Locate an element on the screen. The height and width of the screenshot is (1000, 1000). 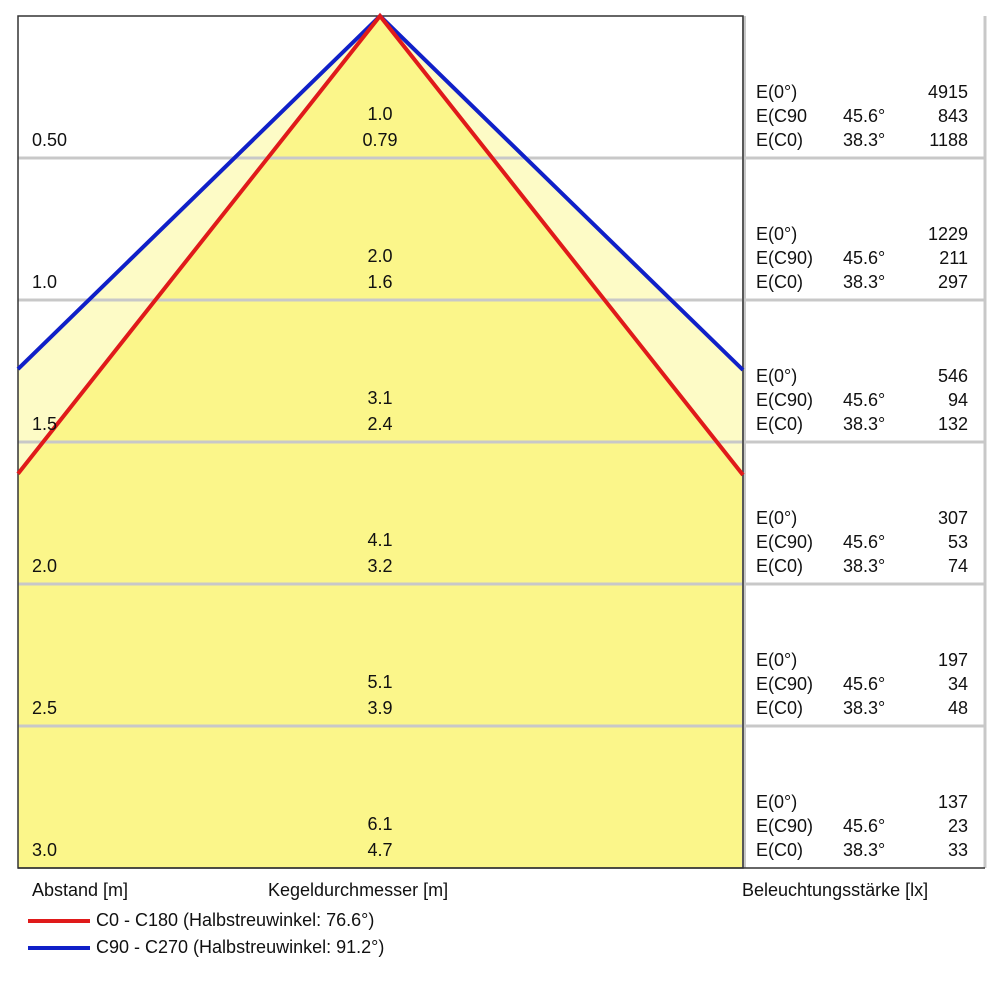
legend-item-c90: C90 - C270 (Halbstreuwinkel: 91.2°) is located at coordinates (206, 947).